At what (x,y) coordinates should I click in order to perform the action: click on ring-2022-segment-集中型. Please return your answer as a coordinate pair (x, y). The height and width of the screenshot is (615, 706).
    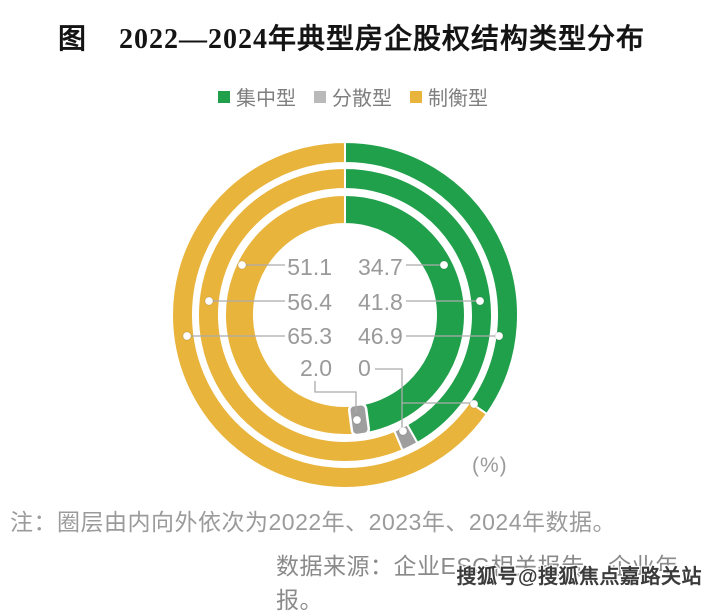
    Looking at the image, I should click on (405, 314).